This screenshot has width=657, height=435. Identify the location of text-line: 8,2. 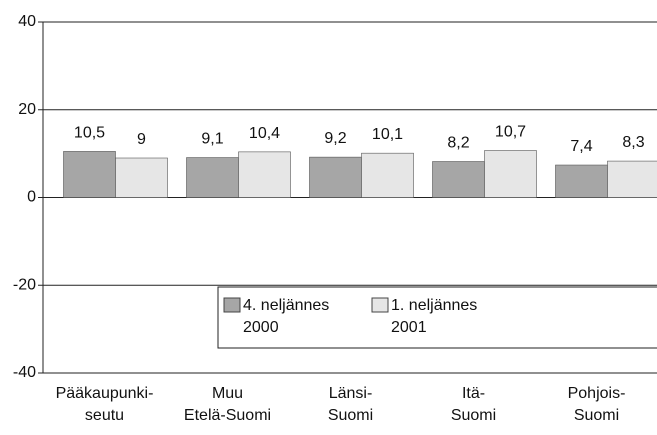
(458, 143).